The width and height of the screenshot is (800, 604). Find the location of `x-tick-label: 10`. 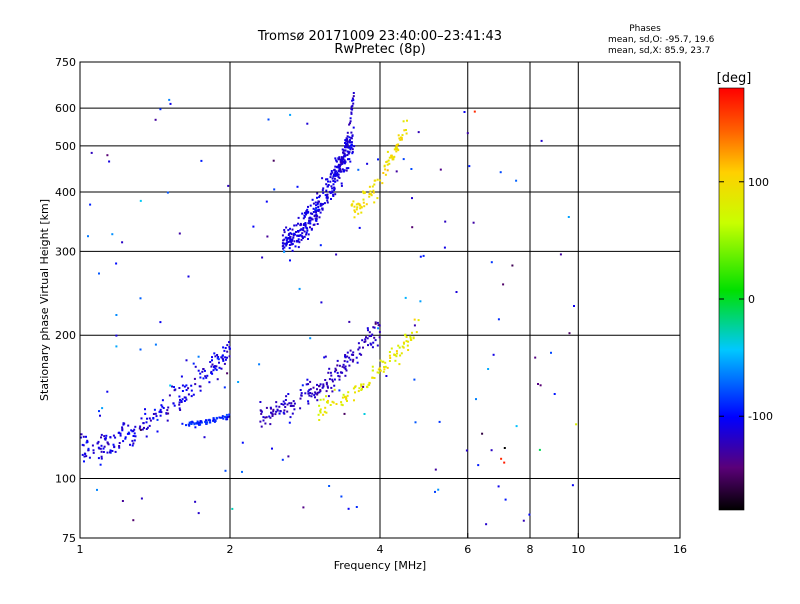

x-tick-label: 10 is located at coordinates (578, 549).